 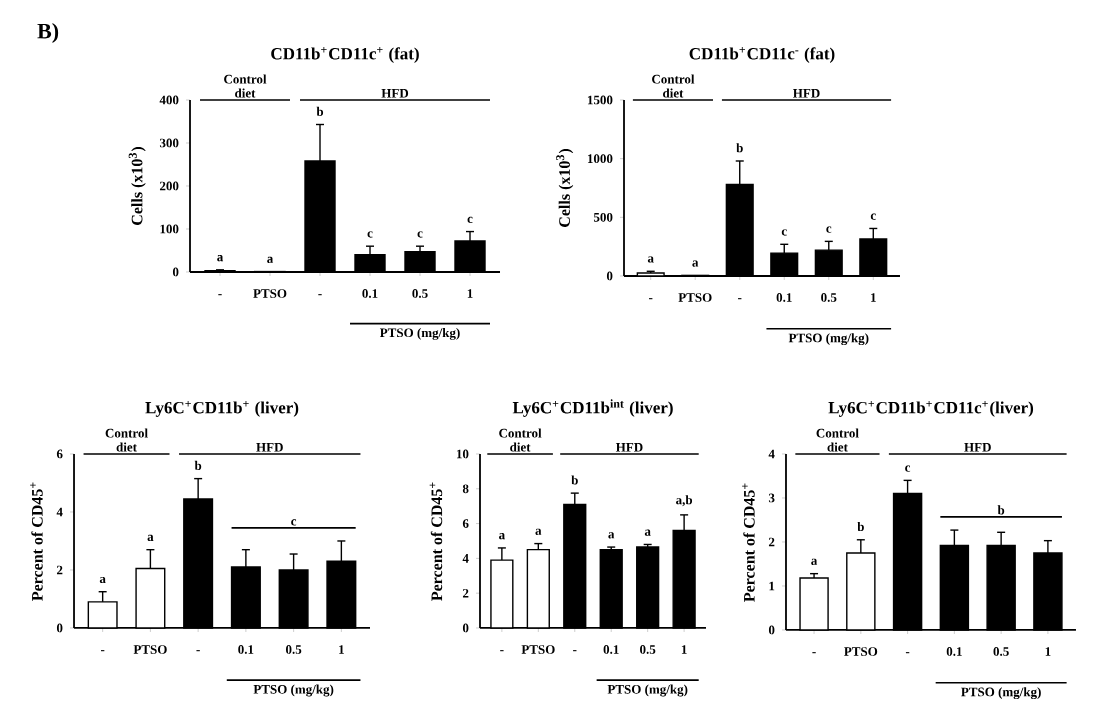 What do you see at coordinates (762, 54) in the screenshot?
I see `chart-title: CD11b$^{+}$CD11c$^{-}$ (fat)` at bounding box center [762, 54].